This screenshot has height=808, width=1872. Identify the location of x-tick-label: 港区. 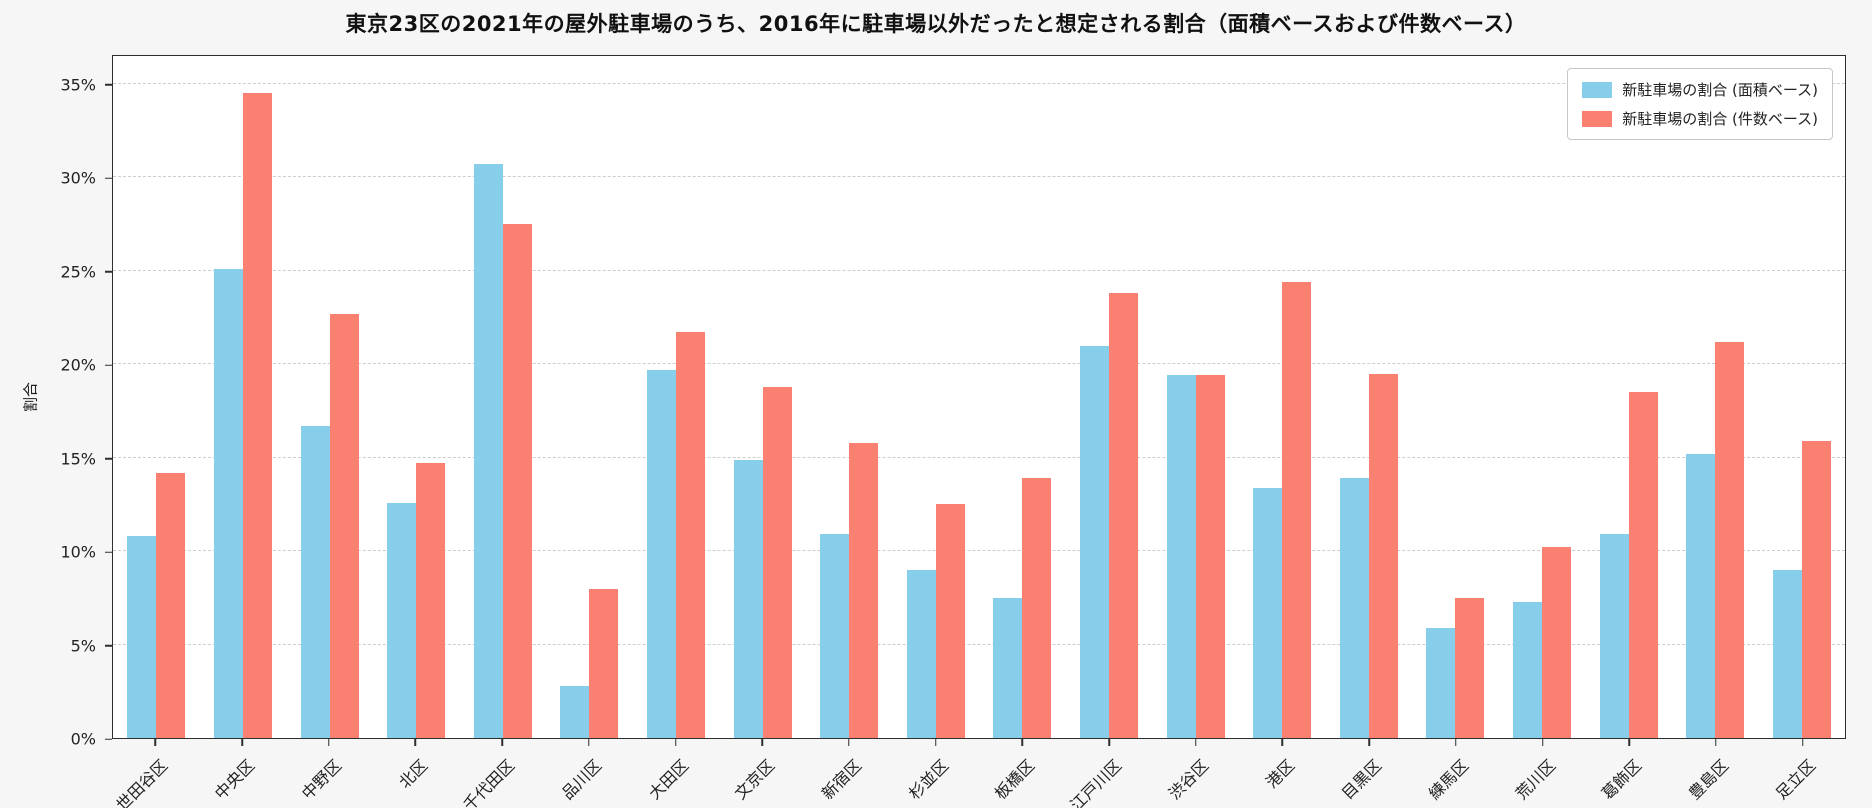
(1280, 773).